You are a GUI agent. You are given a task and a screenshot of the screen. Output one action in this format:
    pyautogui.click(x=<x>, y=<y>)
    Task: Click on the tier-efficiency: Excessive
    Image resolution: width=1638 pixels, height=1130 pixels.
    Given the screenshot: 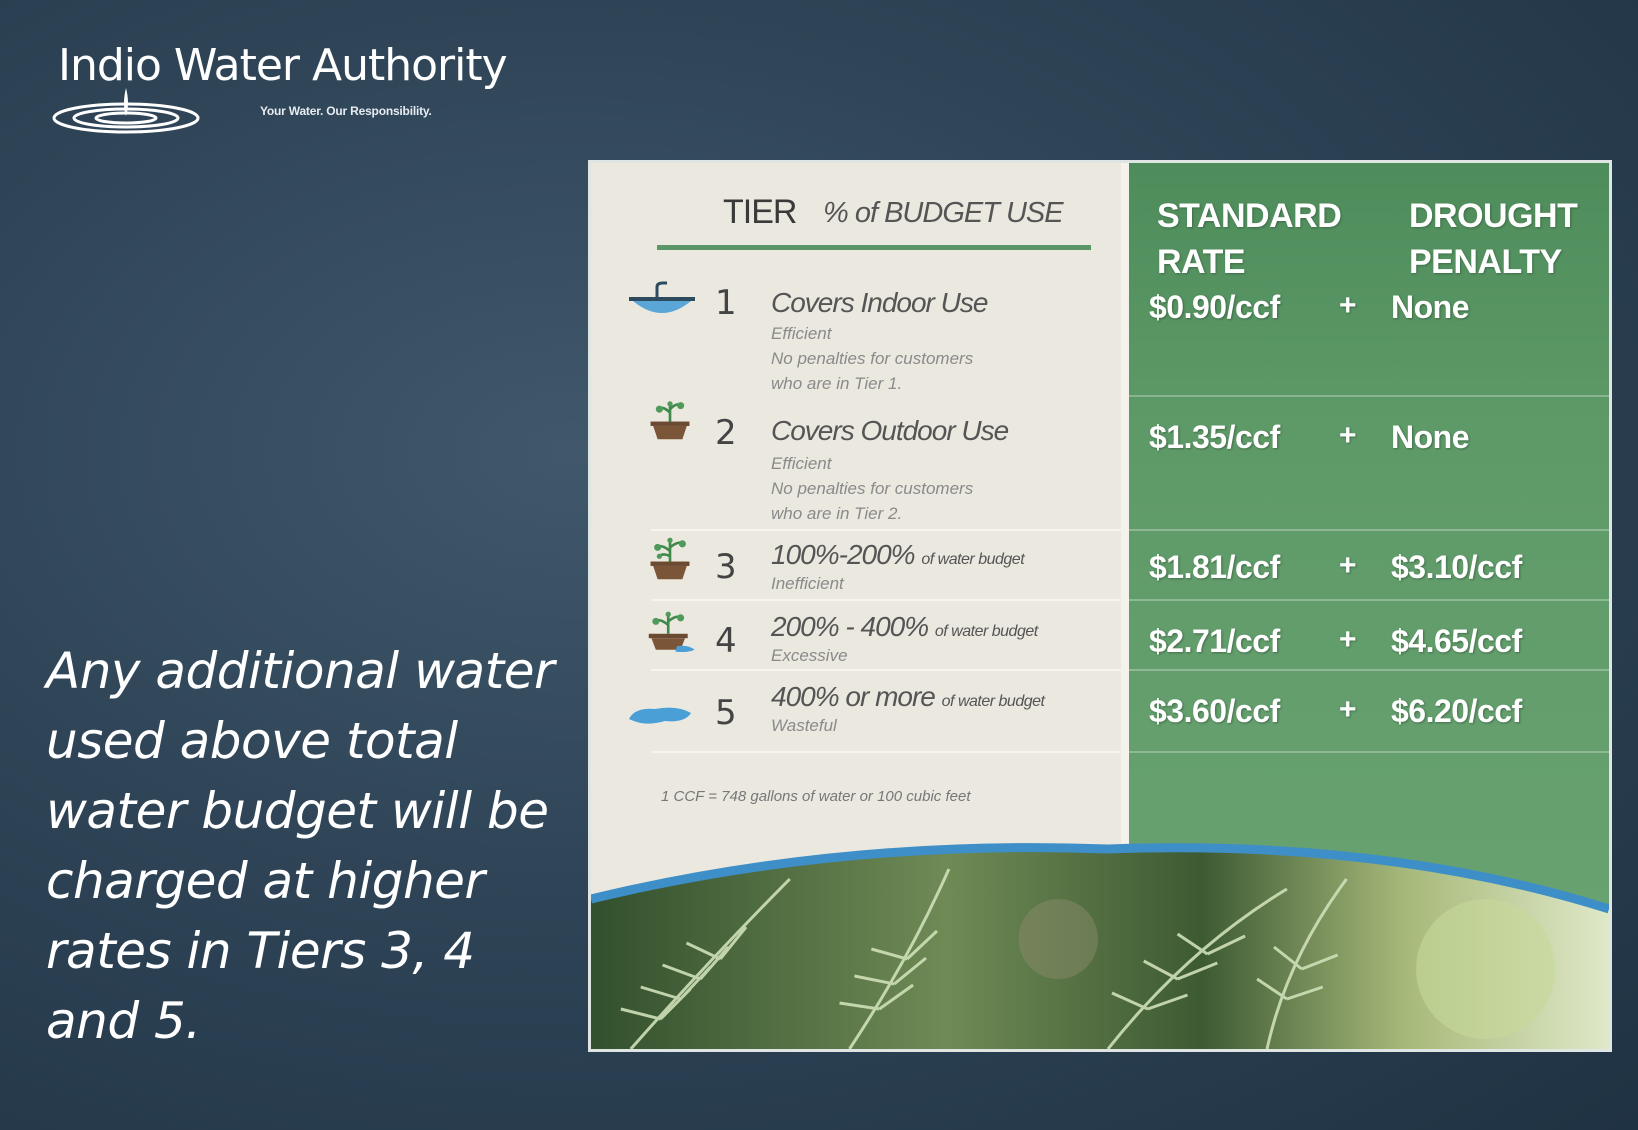 What is the action you would take?
    pyautogui.click(x=809, y=655)
    